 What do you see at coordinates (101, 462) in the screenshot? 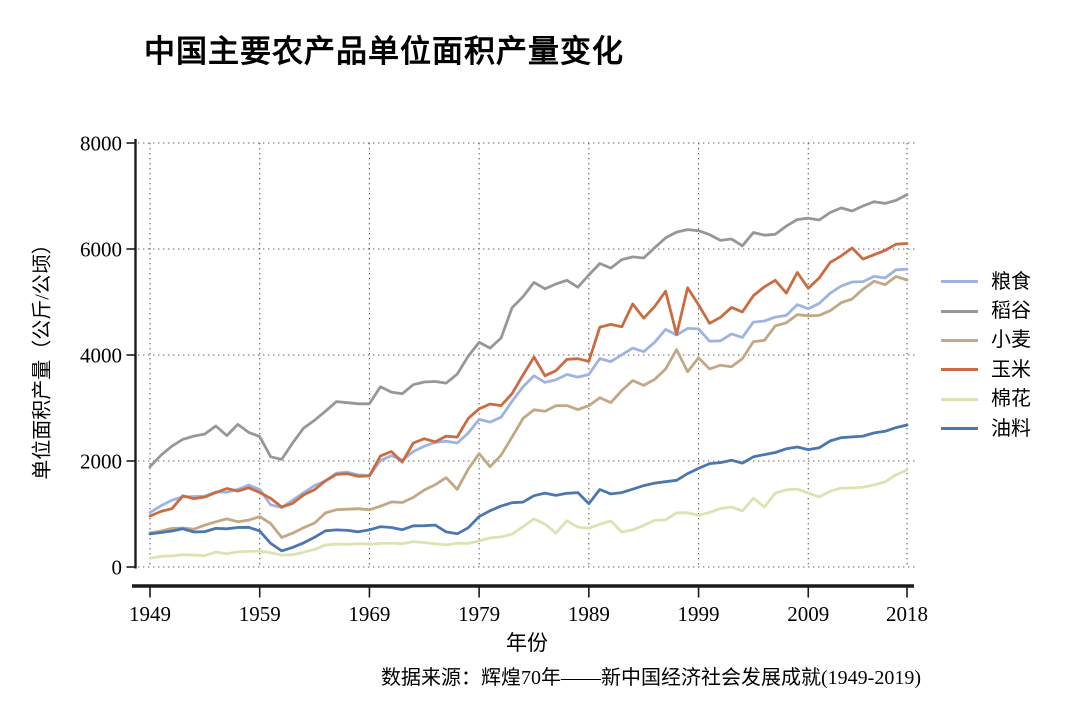
I see `y-tick-label: 2000` at bounding box center [101, 462].